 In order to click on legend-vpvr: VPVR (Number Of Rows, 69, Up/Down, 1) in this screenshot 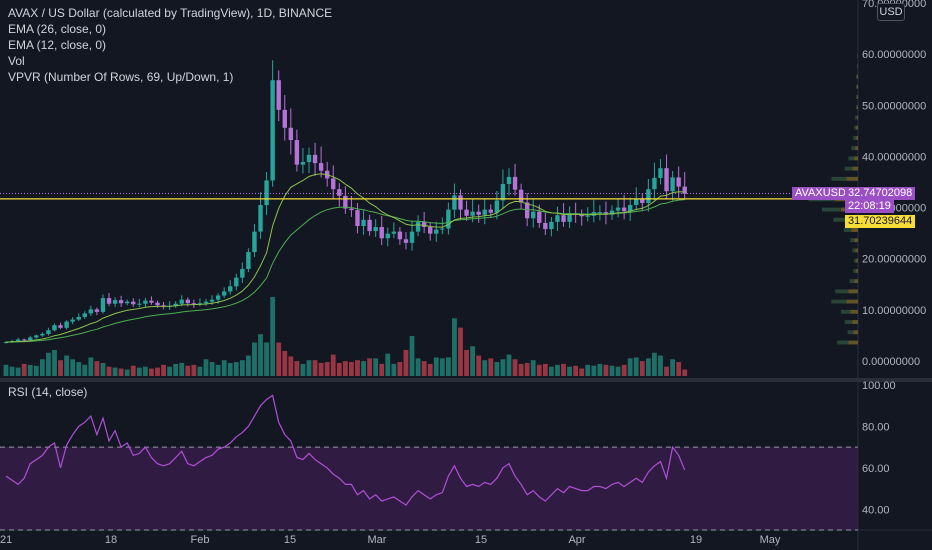, I will do `click(121, 77)`.